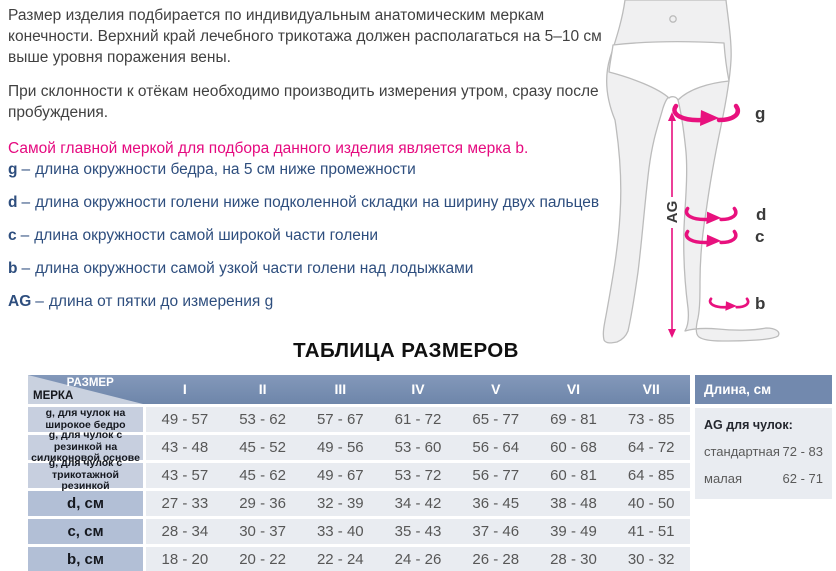 This screenshot has height=571, width=836. I want to click on ag-arrow-label: AG, so click(672, 212).